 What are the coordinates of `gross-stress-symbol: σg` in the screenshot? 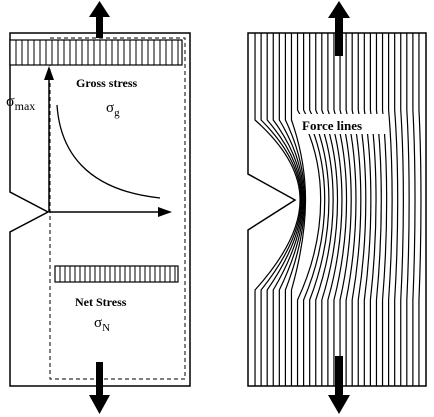 It's located at (113, 109).